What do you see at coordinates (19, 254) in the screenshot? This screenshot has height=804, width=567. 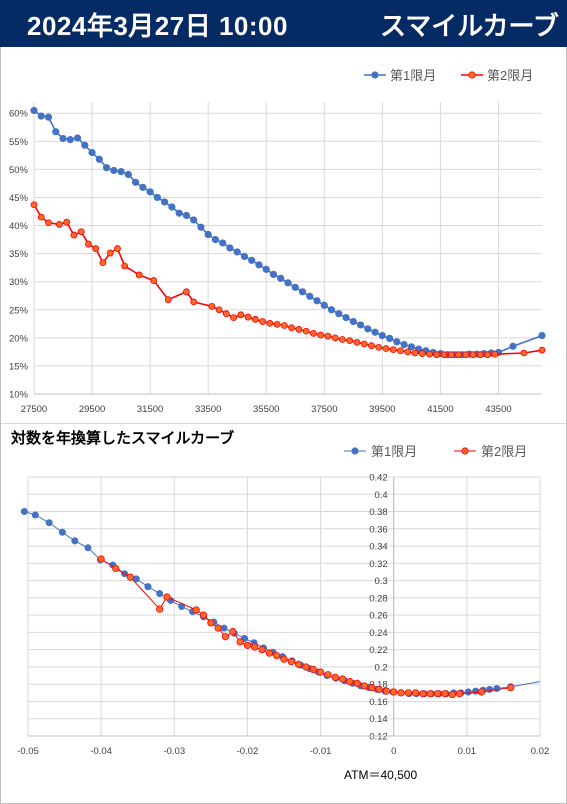 I see `y-tick-label: 35%` at bounding box center [19, 254].